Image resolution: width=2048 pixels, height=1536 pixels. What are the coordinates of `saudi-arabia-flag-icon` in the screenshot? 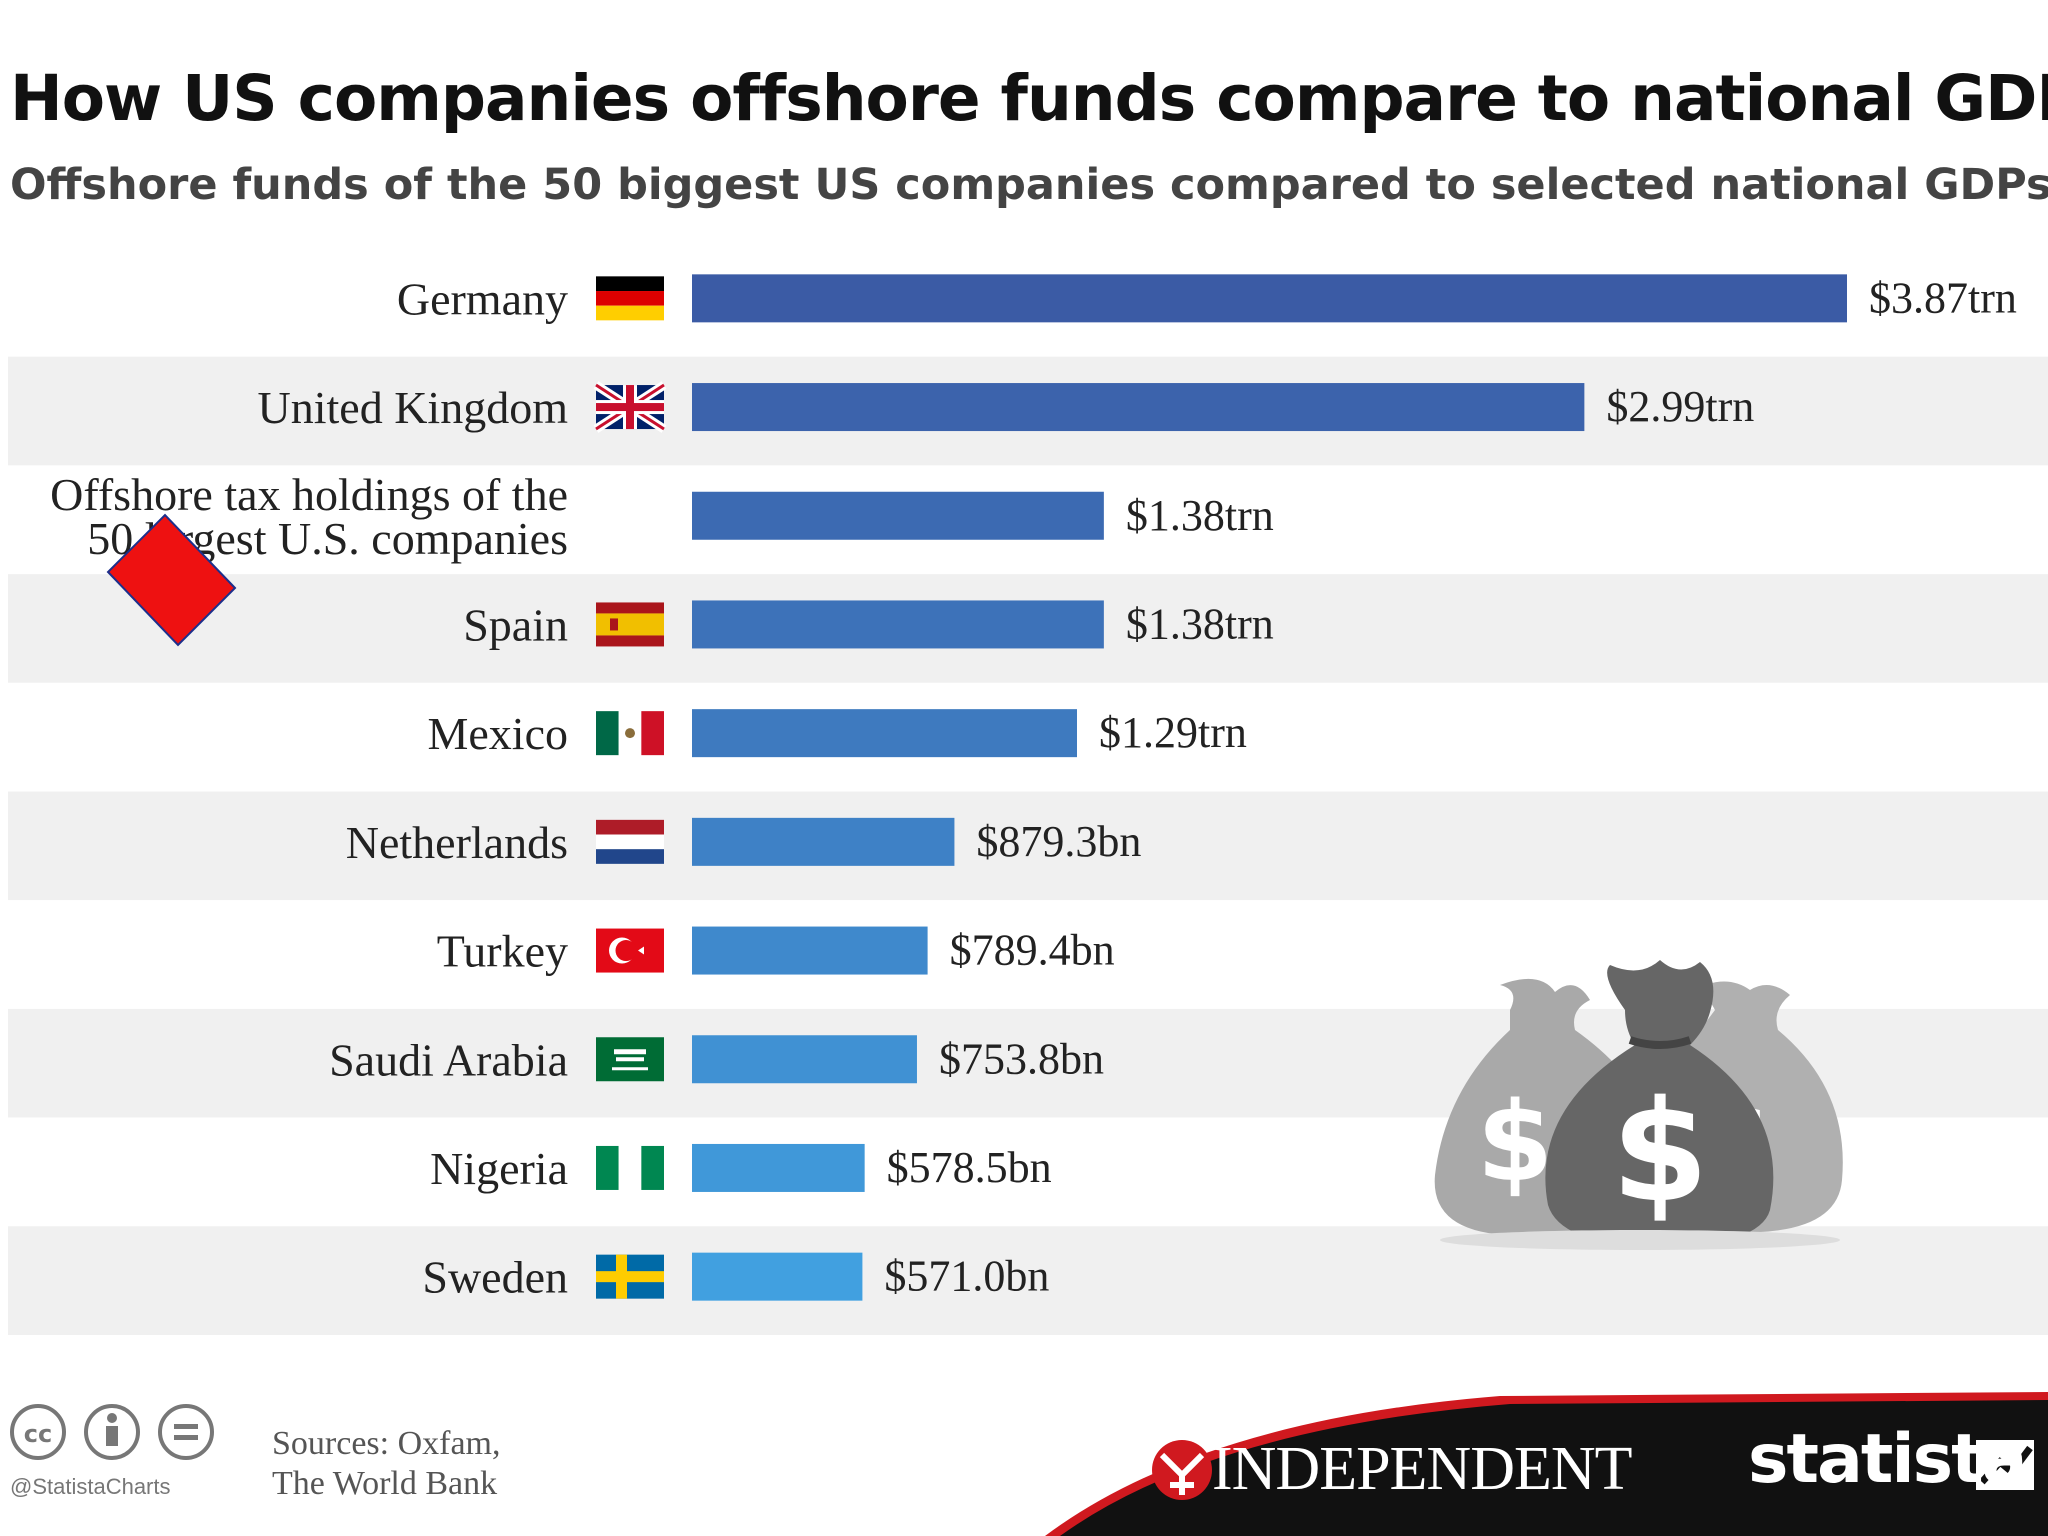 It's located at (630, 1059).